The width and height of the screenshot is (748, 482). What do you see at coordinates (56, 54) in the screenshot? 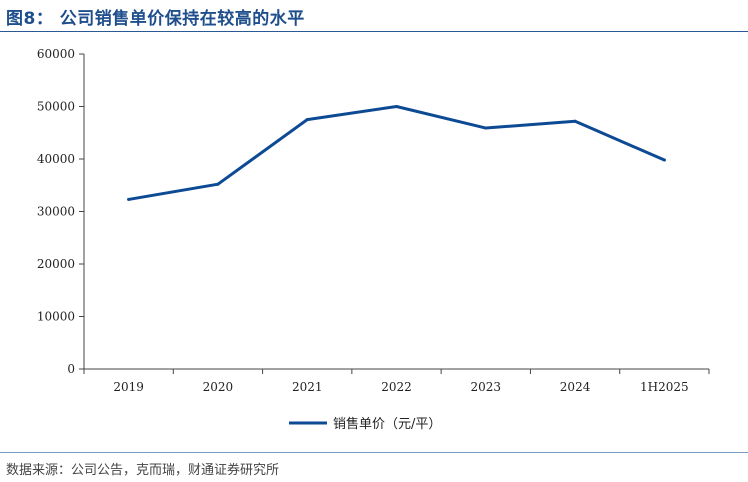
I see `y-tick-label: 60000` at bounding box center [56, 54].